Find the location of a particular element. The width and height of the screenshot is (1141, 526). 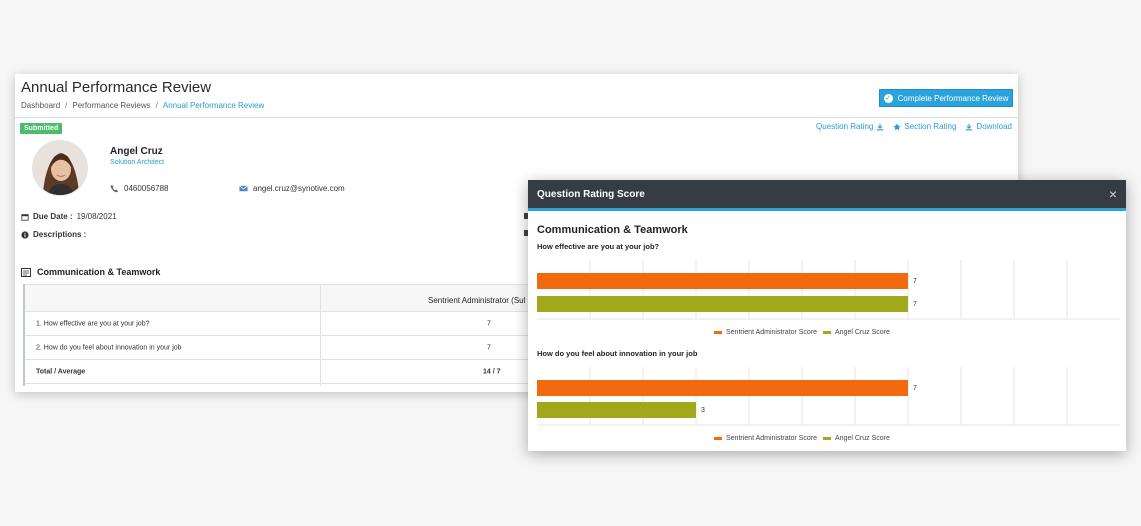

total-label: Total / Average is located at coordinates (61, 371).